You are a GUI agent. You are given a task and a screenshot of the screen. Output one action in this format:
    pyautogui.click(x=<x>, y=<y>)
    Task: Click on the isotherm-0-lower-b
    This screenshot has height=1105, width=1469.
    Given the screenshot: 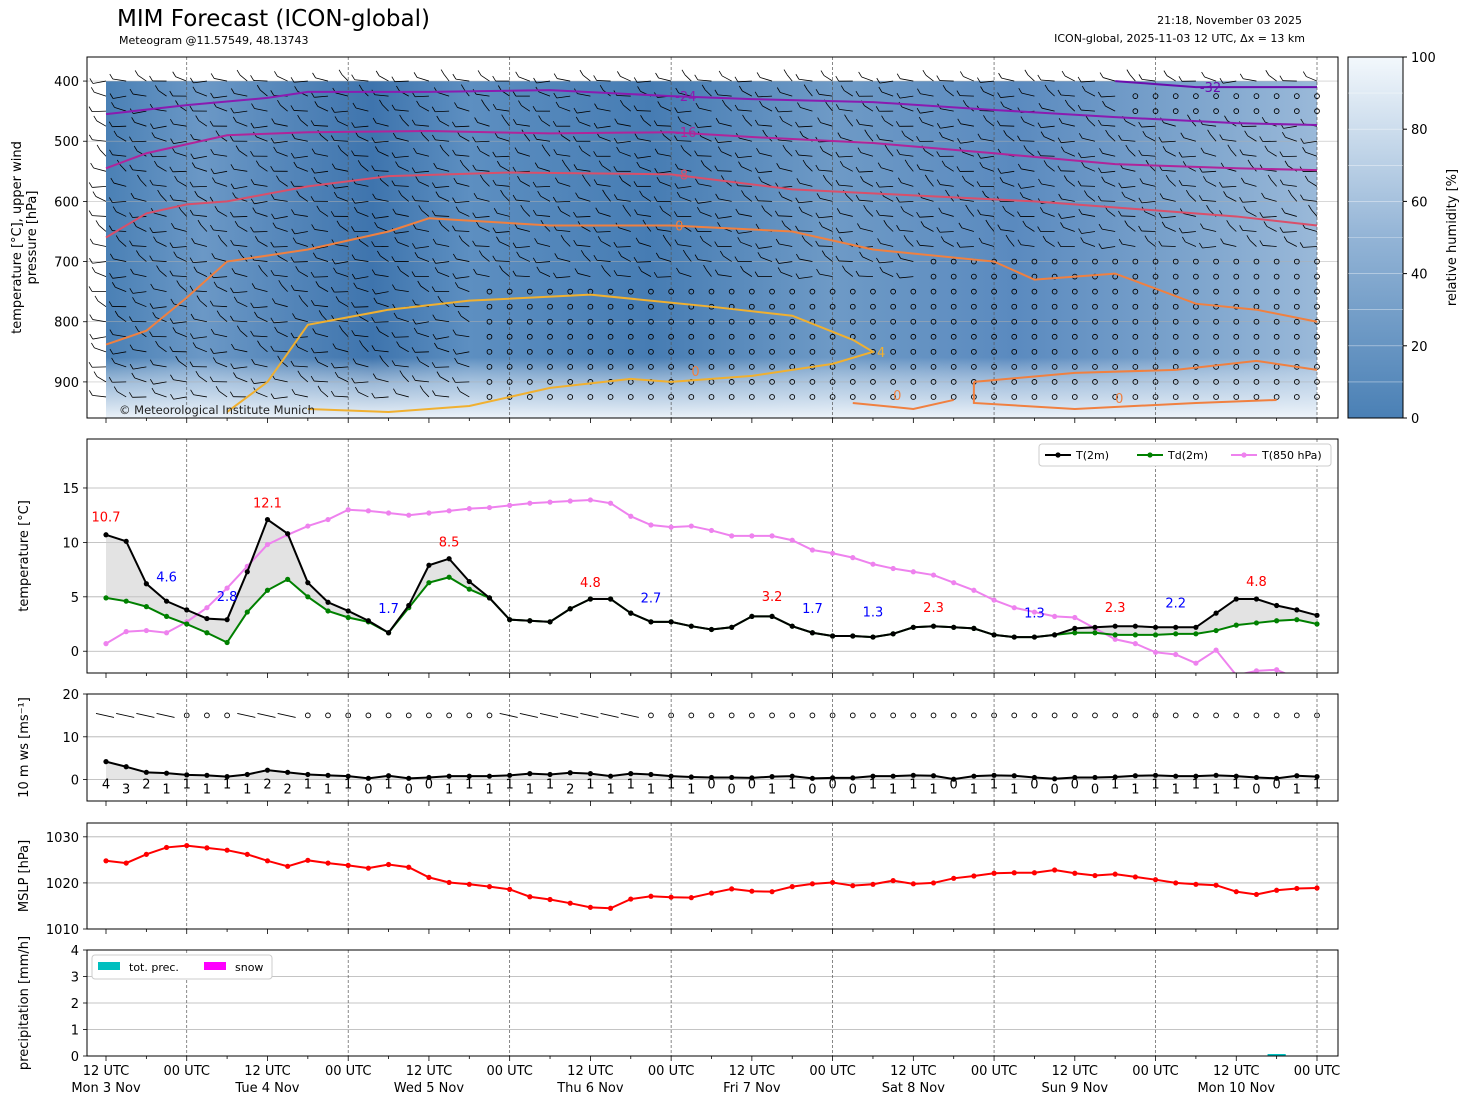 What is the action you would take?
    pyautogui.click(x=1124, y=395)
    